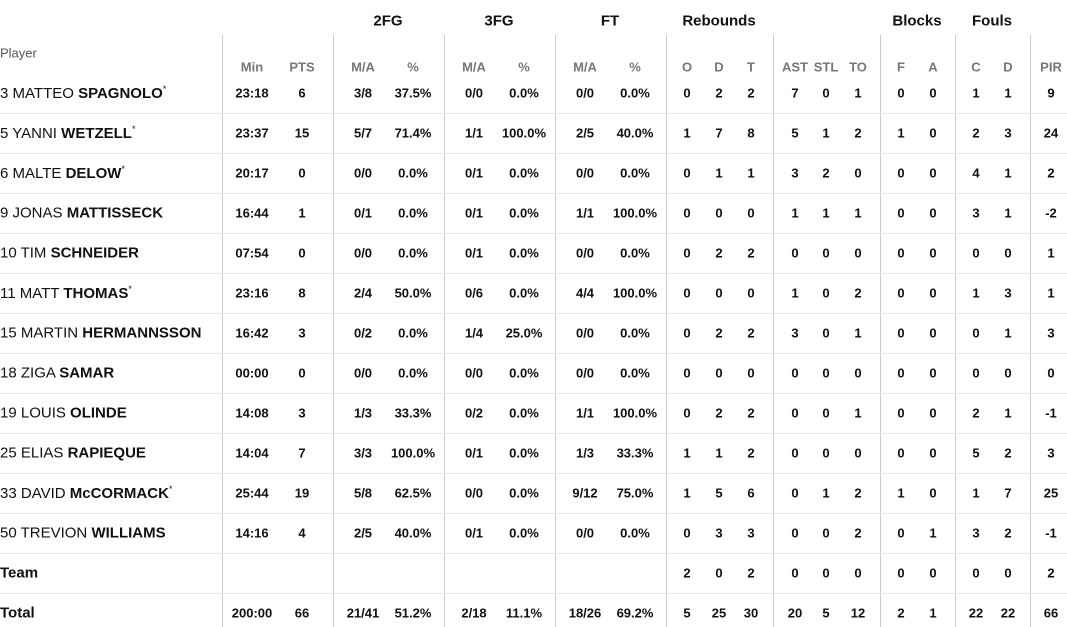 The height and width of the screenshot is (627, 1067). I want to click on stat-cell: 25, so click(1051, 493).